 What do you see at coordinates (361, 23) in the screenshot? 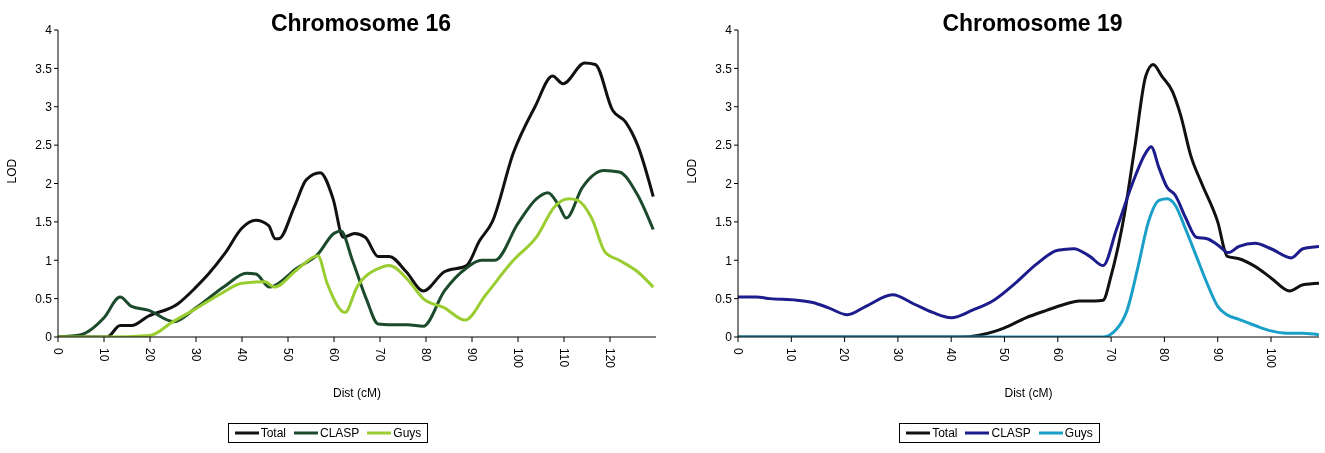
I see `chart-title: Chromosome 16` at bounding box center [361, 23].